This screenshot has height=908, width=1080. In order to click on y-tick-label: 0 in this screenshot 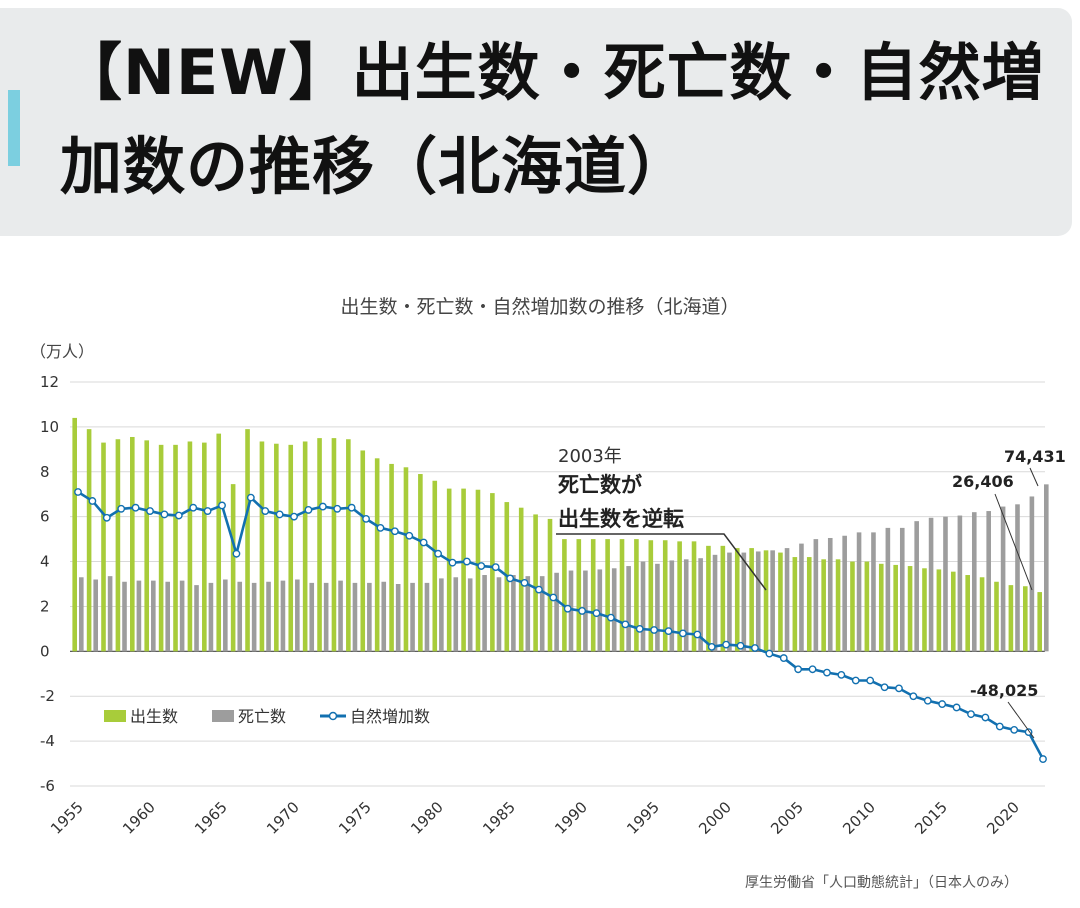, I will do `click(45, 651)`.